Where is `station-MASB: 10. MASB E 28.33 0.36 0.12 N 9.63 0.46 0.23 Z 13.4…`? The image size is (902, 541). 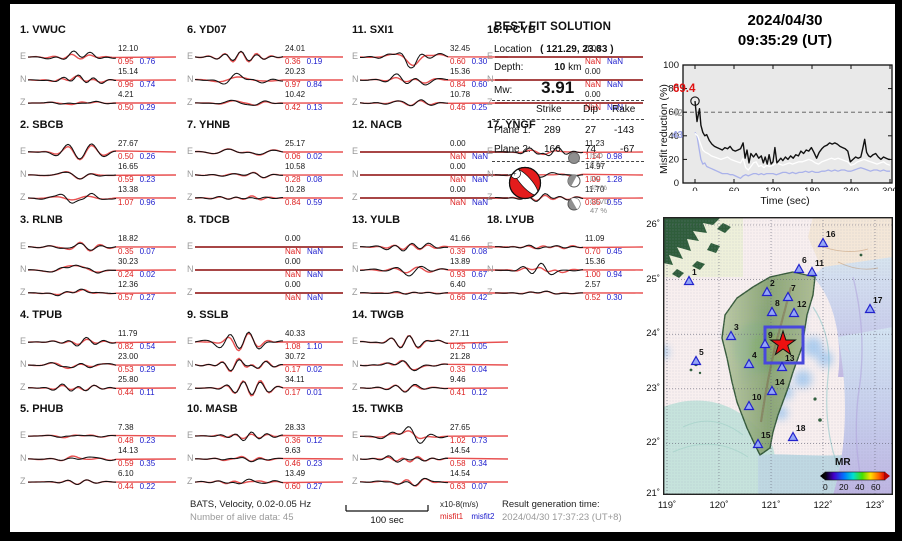 station-MASB: 10. MASB E 28.33 0.36 0.12 N 9.63 0.46 0.23 Z 13.4… is located at coordinates (264, 450).